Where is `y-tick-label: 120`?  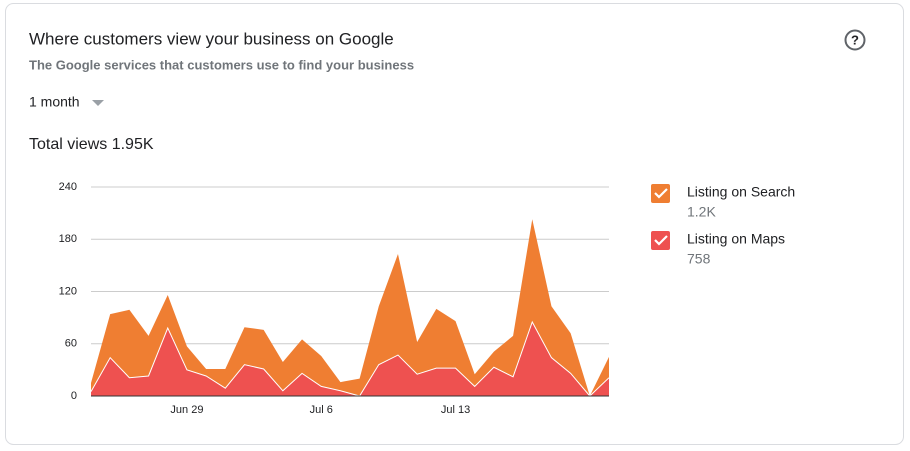 y-tick-label: 120 is located at coordinates (68, 291).